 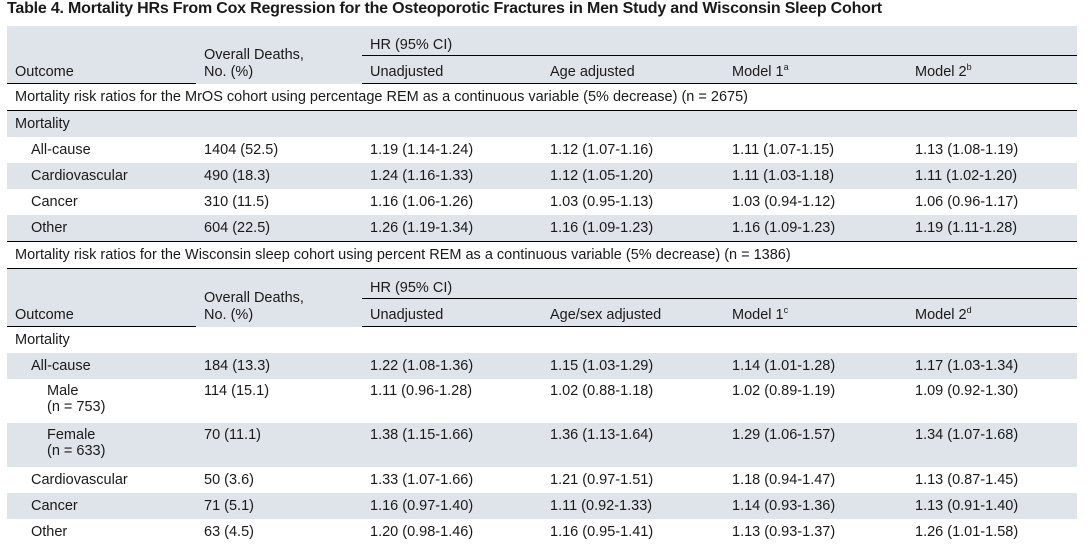 What do you see at coordinates (422, 202) in the screenshot?
I see `unadjusted-cell: 1.16 (1.06-1.26)` at bounding box center [422, 202].